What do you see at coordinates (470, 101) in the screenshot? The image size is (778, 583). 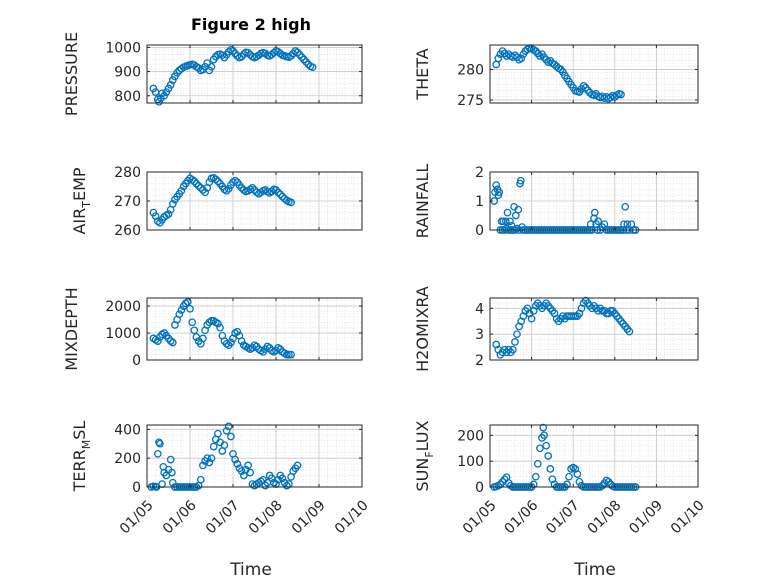 I see `y-tick-label: 275` at bounding box center [470, 101].